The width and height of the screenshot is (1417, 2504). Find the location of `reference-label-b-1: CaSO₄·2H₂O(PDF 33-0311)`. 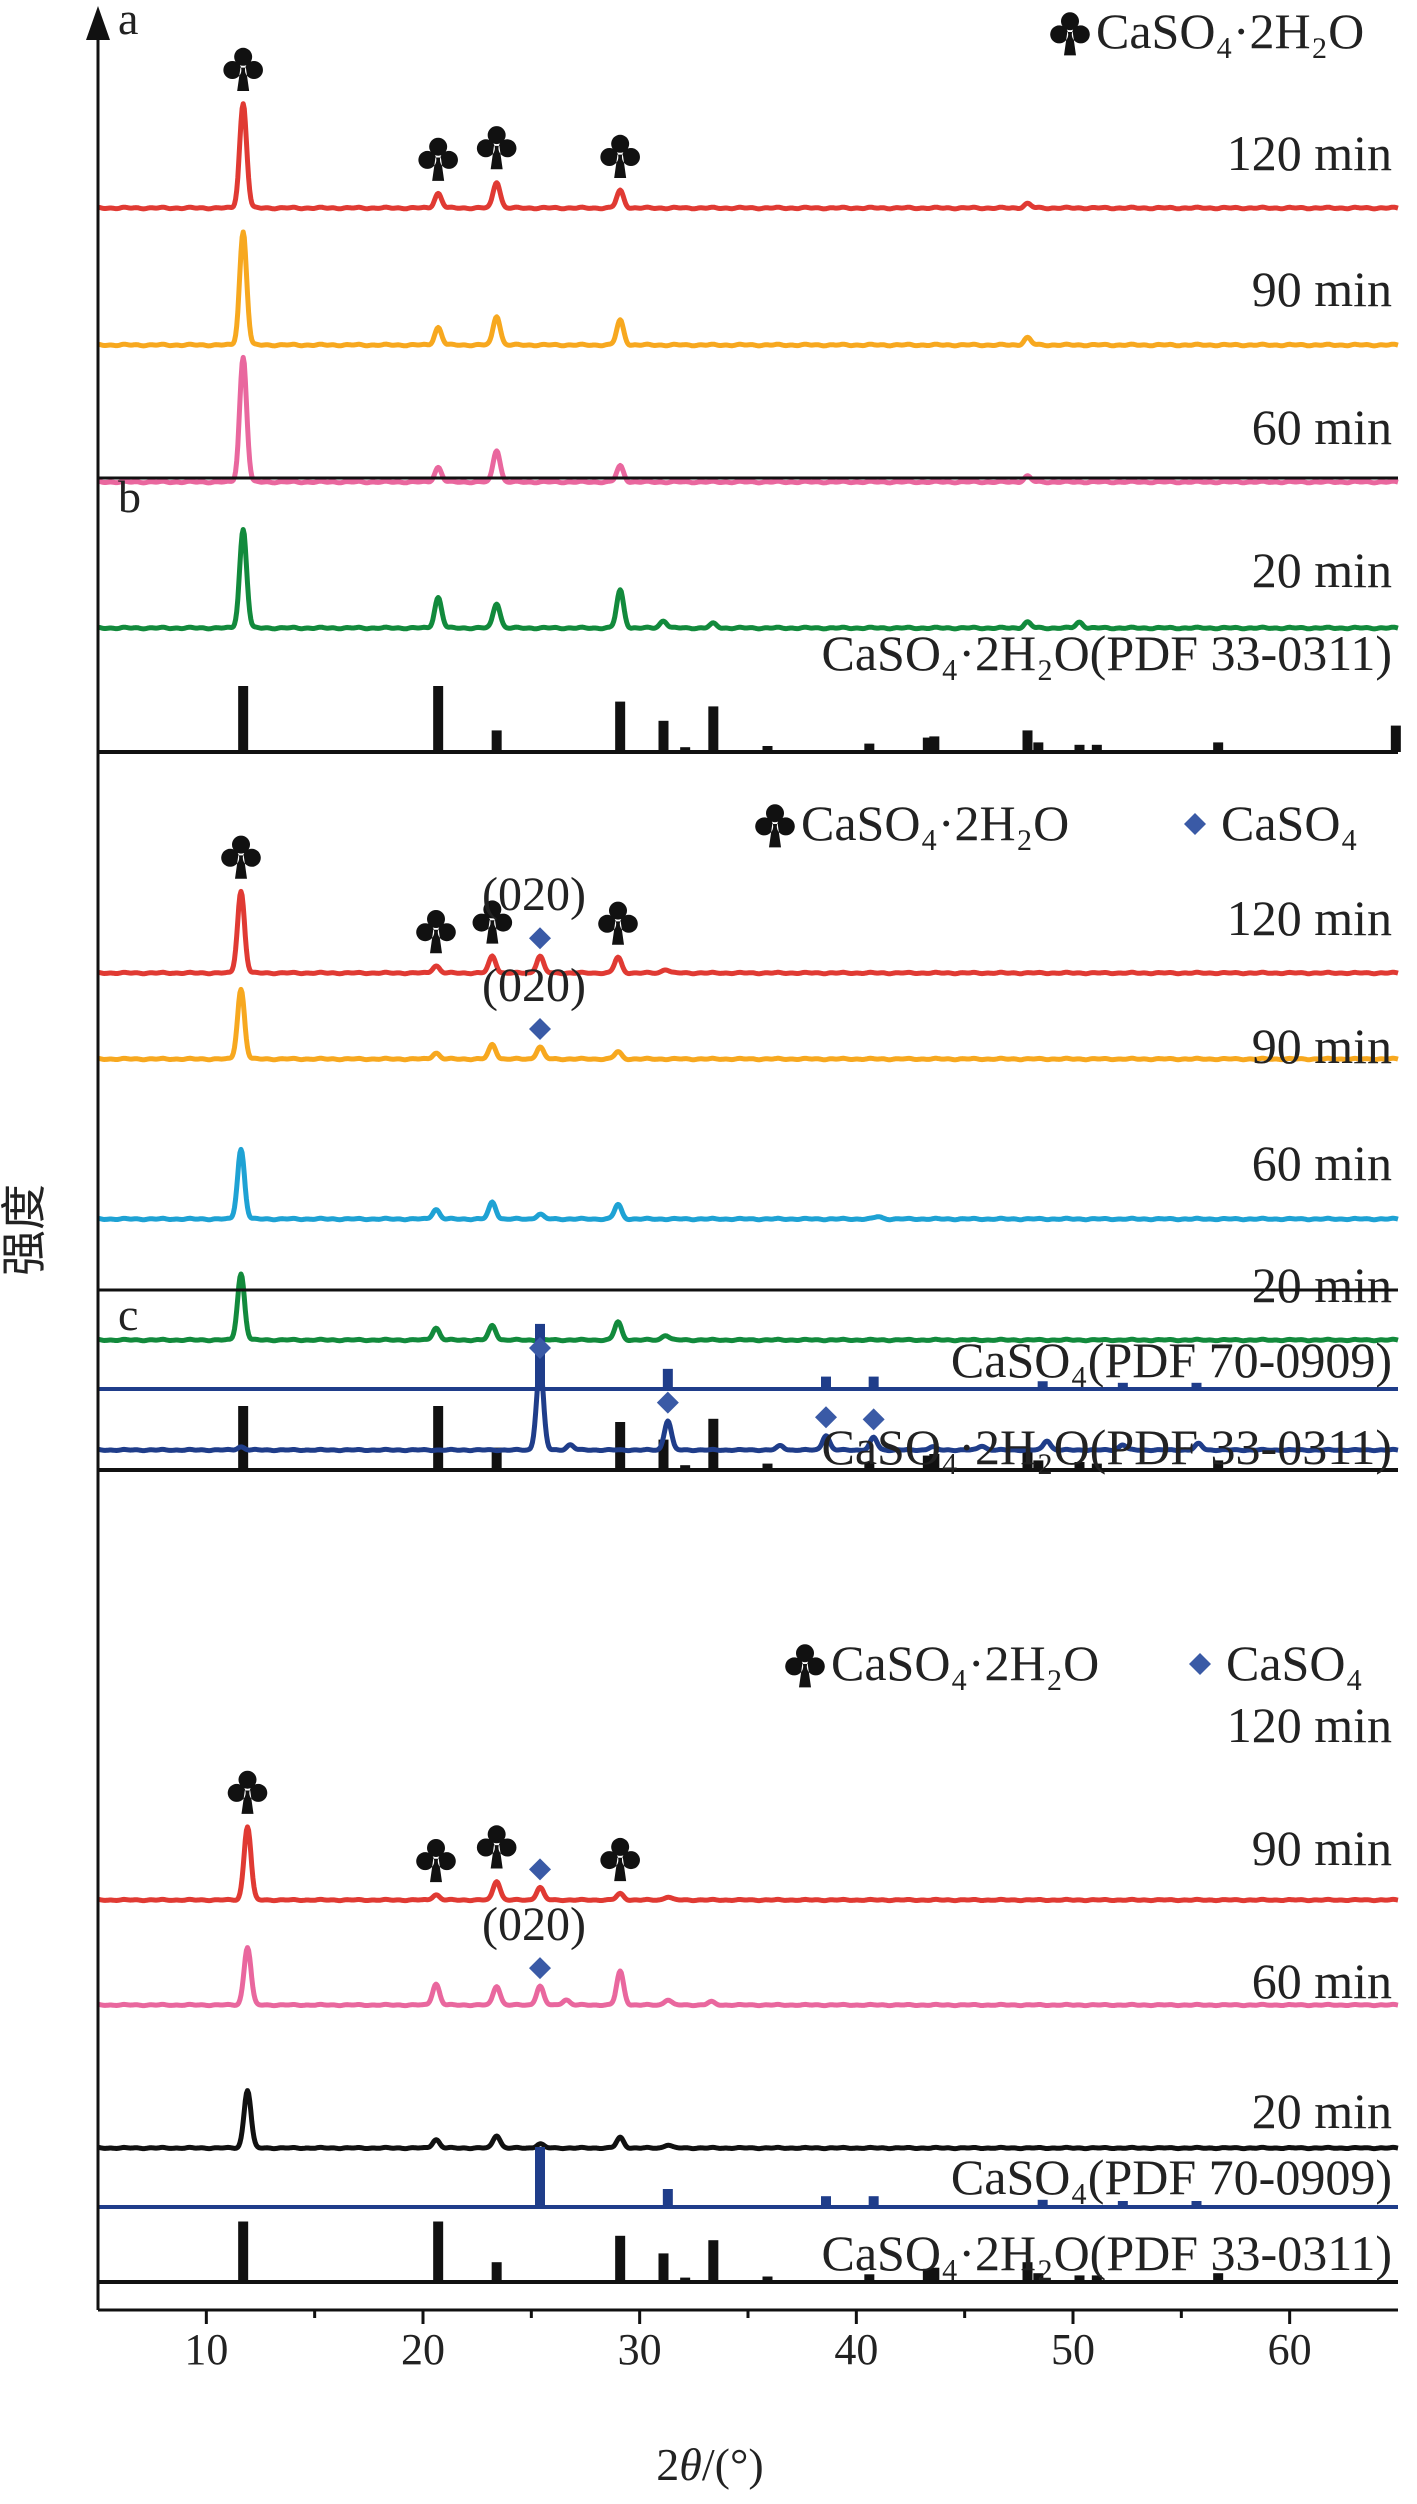

reference-label-b-1: CaSO₄·2H₂O(PDF 33-0311) is located at coordinates (1106, 1447).